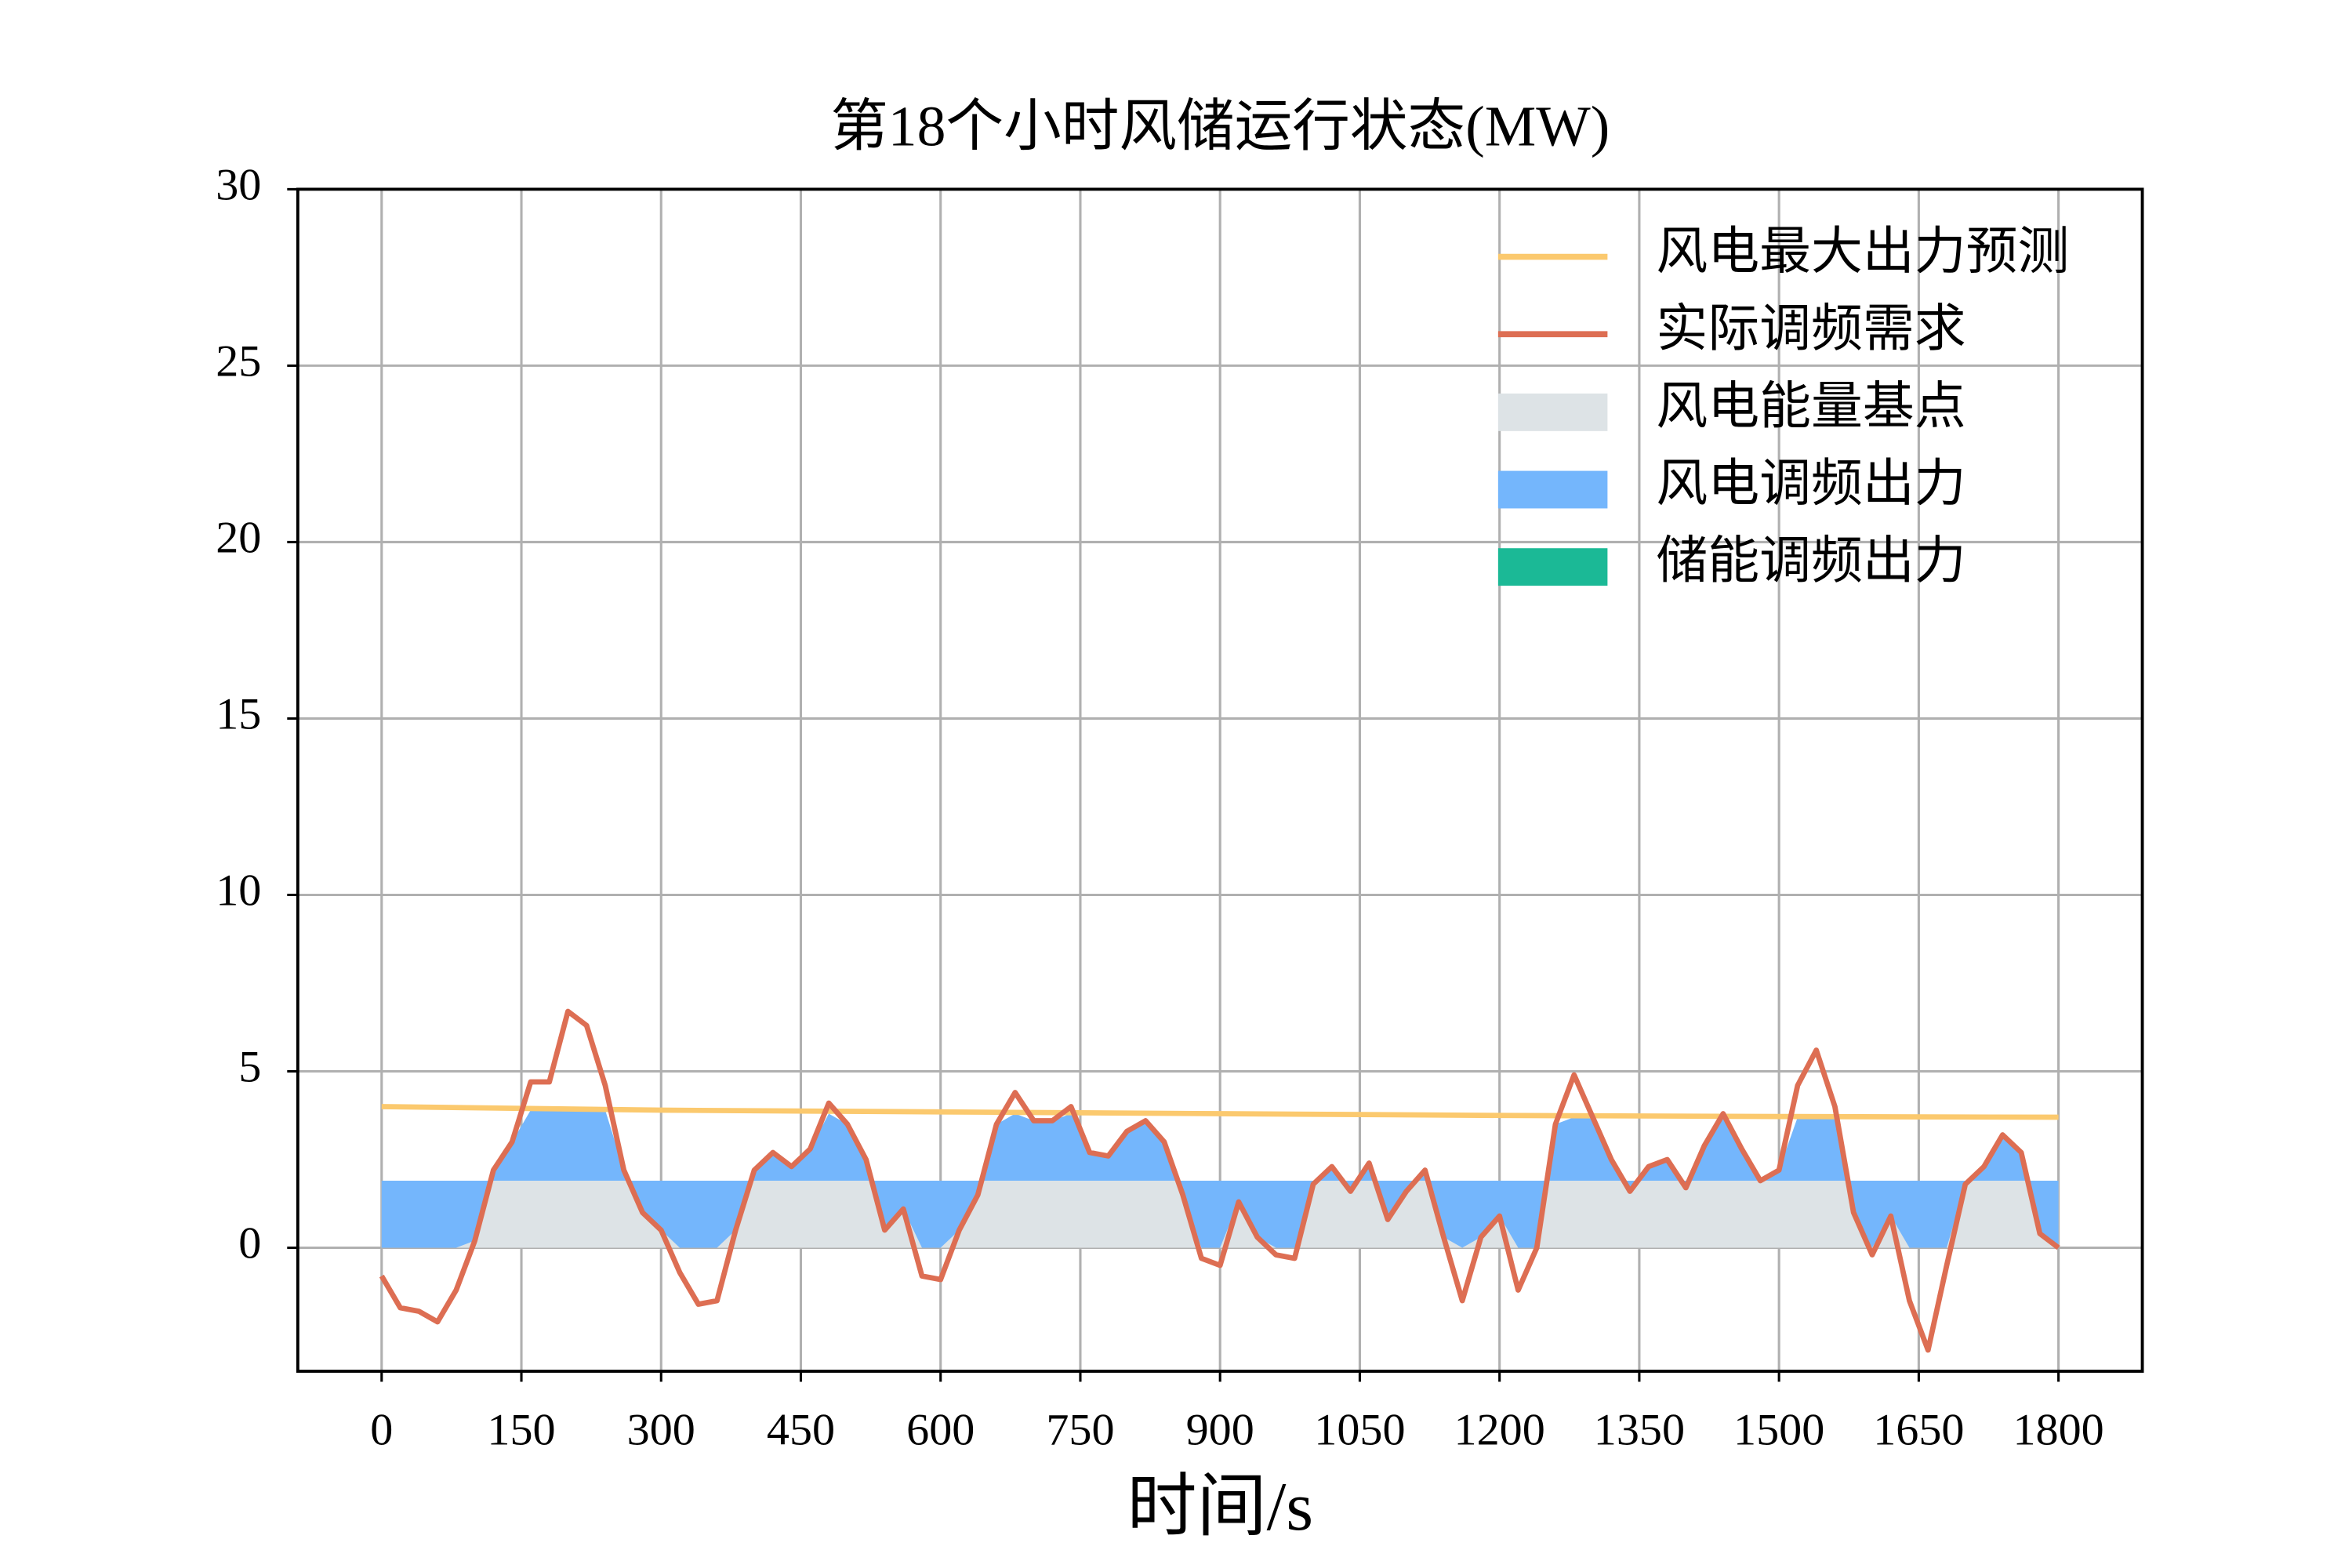 Image resolution: width=2352 pixels, height=1568 pixels. I want to click on legend-label: 风电最大出力预测, so click(1863, 252).